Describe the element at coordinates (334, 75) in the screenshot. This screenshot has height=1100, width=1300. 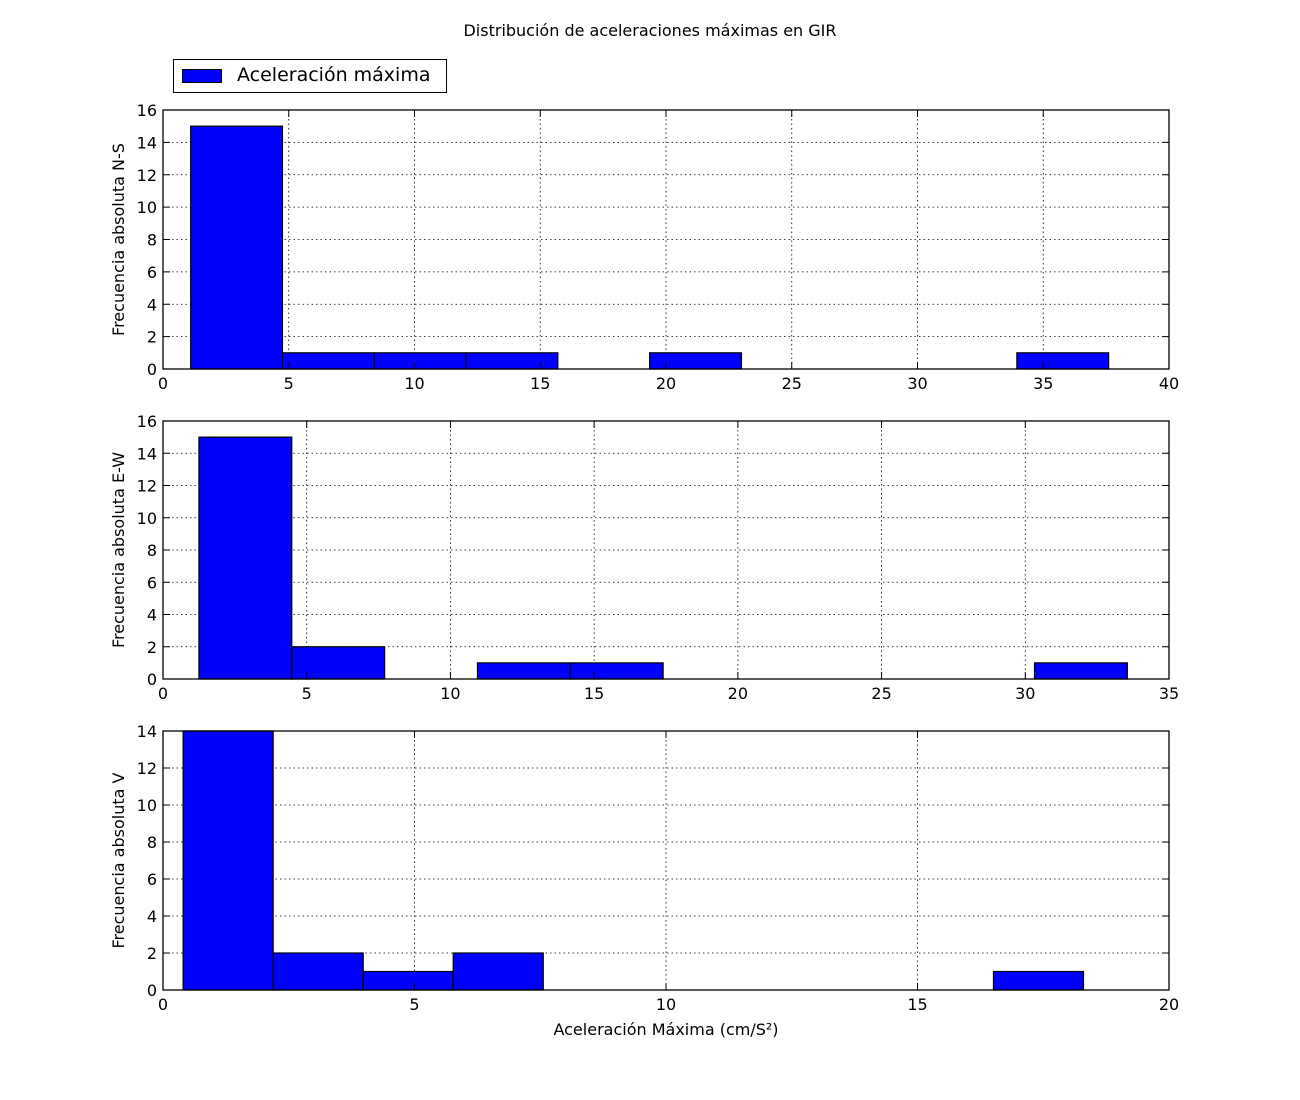
I see `legend-label: Aceleración máxima` at that location.